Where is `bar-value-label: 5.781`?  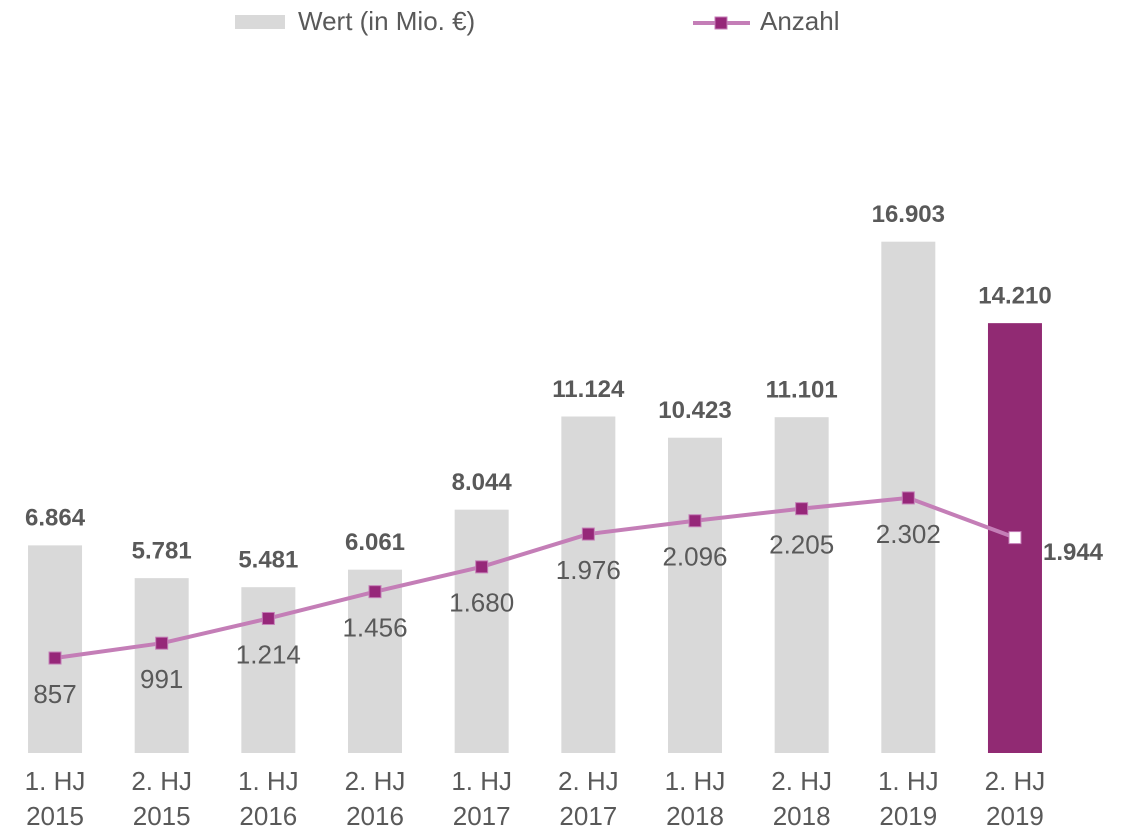
bar-value-label: 5.781 is located at coordinates (162, 550).